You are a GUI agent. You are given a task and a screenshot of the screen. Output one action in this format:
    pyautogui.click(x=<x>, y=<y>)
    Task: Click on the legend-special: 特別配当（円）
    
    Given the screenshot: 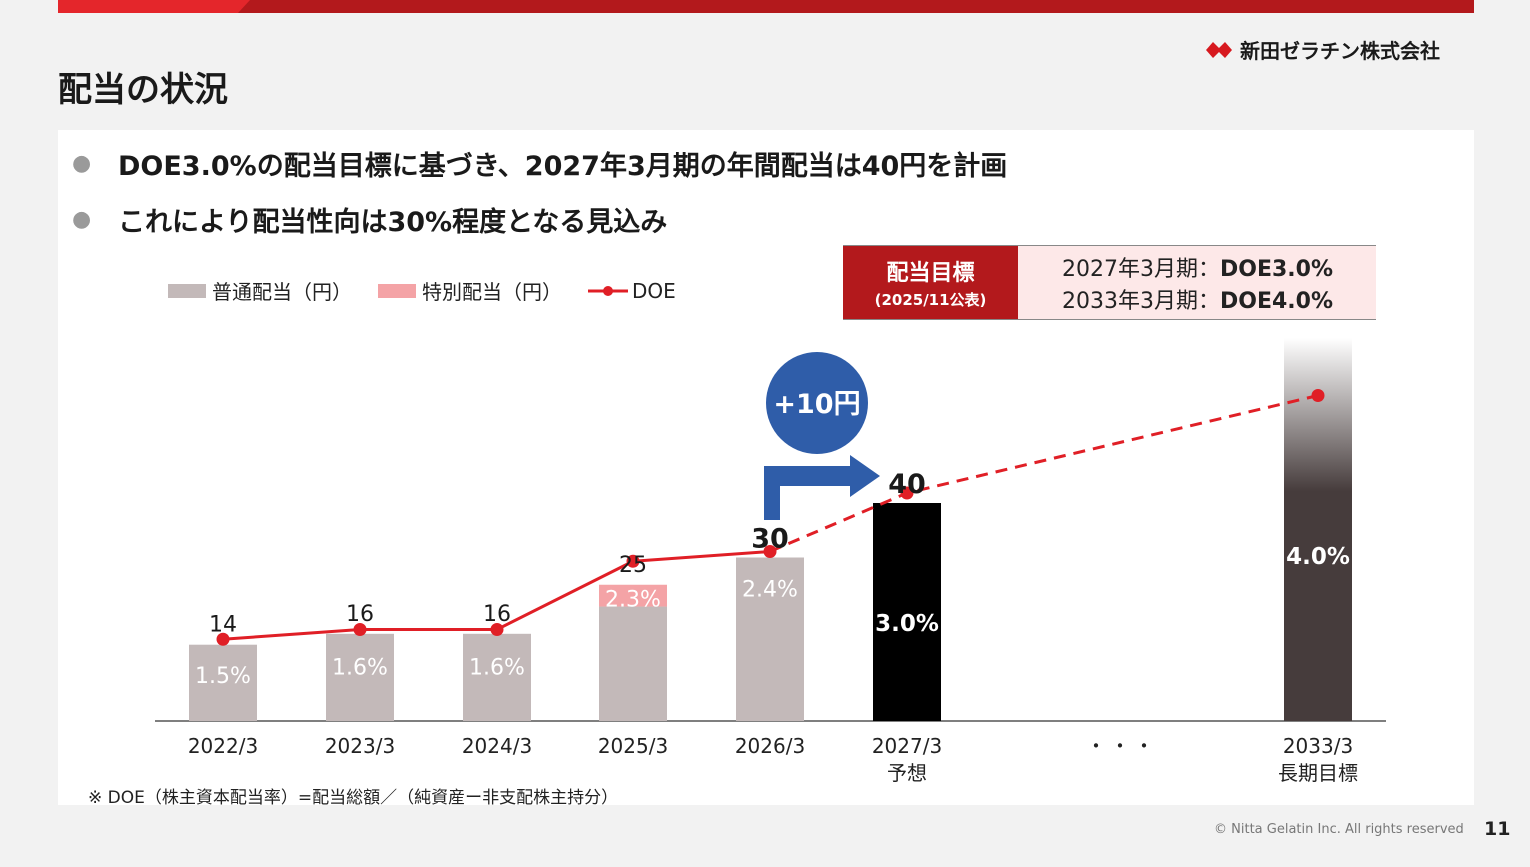 What is the action you would take?
    pyautogui.click(x=470, y=290)
    